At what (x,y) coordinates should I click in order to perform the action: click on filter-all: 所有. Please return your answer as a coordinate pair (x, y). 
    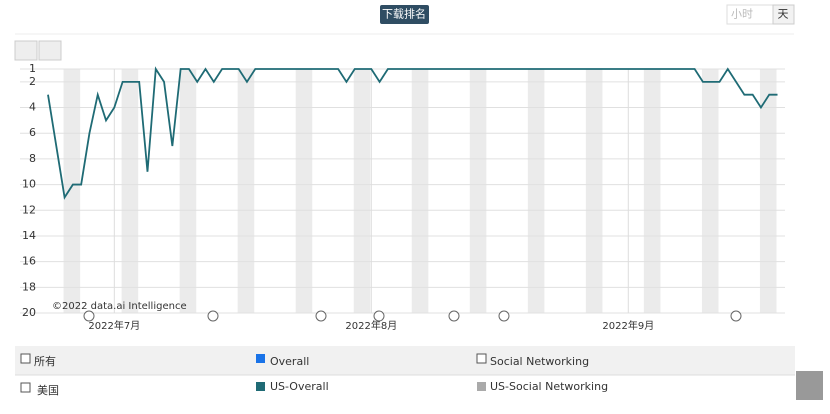
    Looking at the image, I should click on (45, 361).